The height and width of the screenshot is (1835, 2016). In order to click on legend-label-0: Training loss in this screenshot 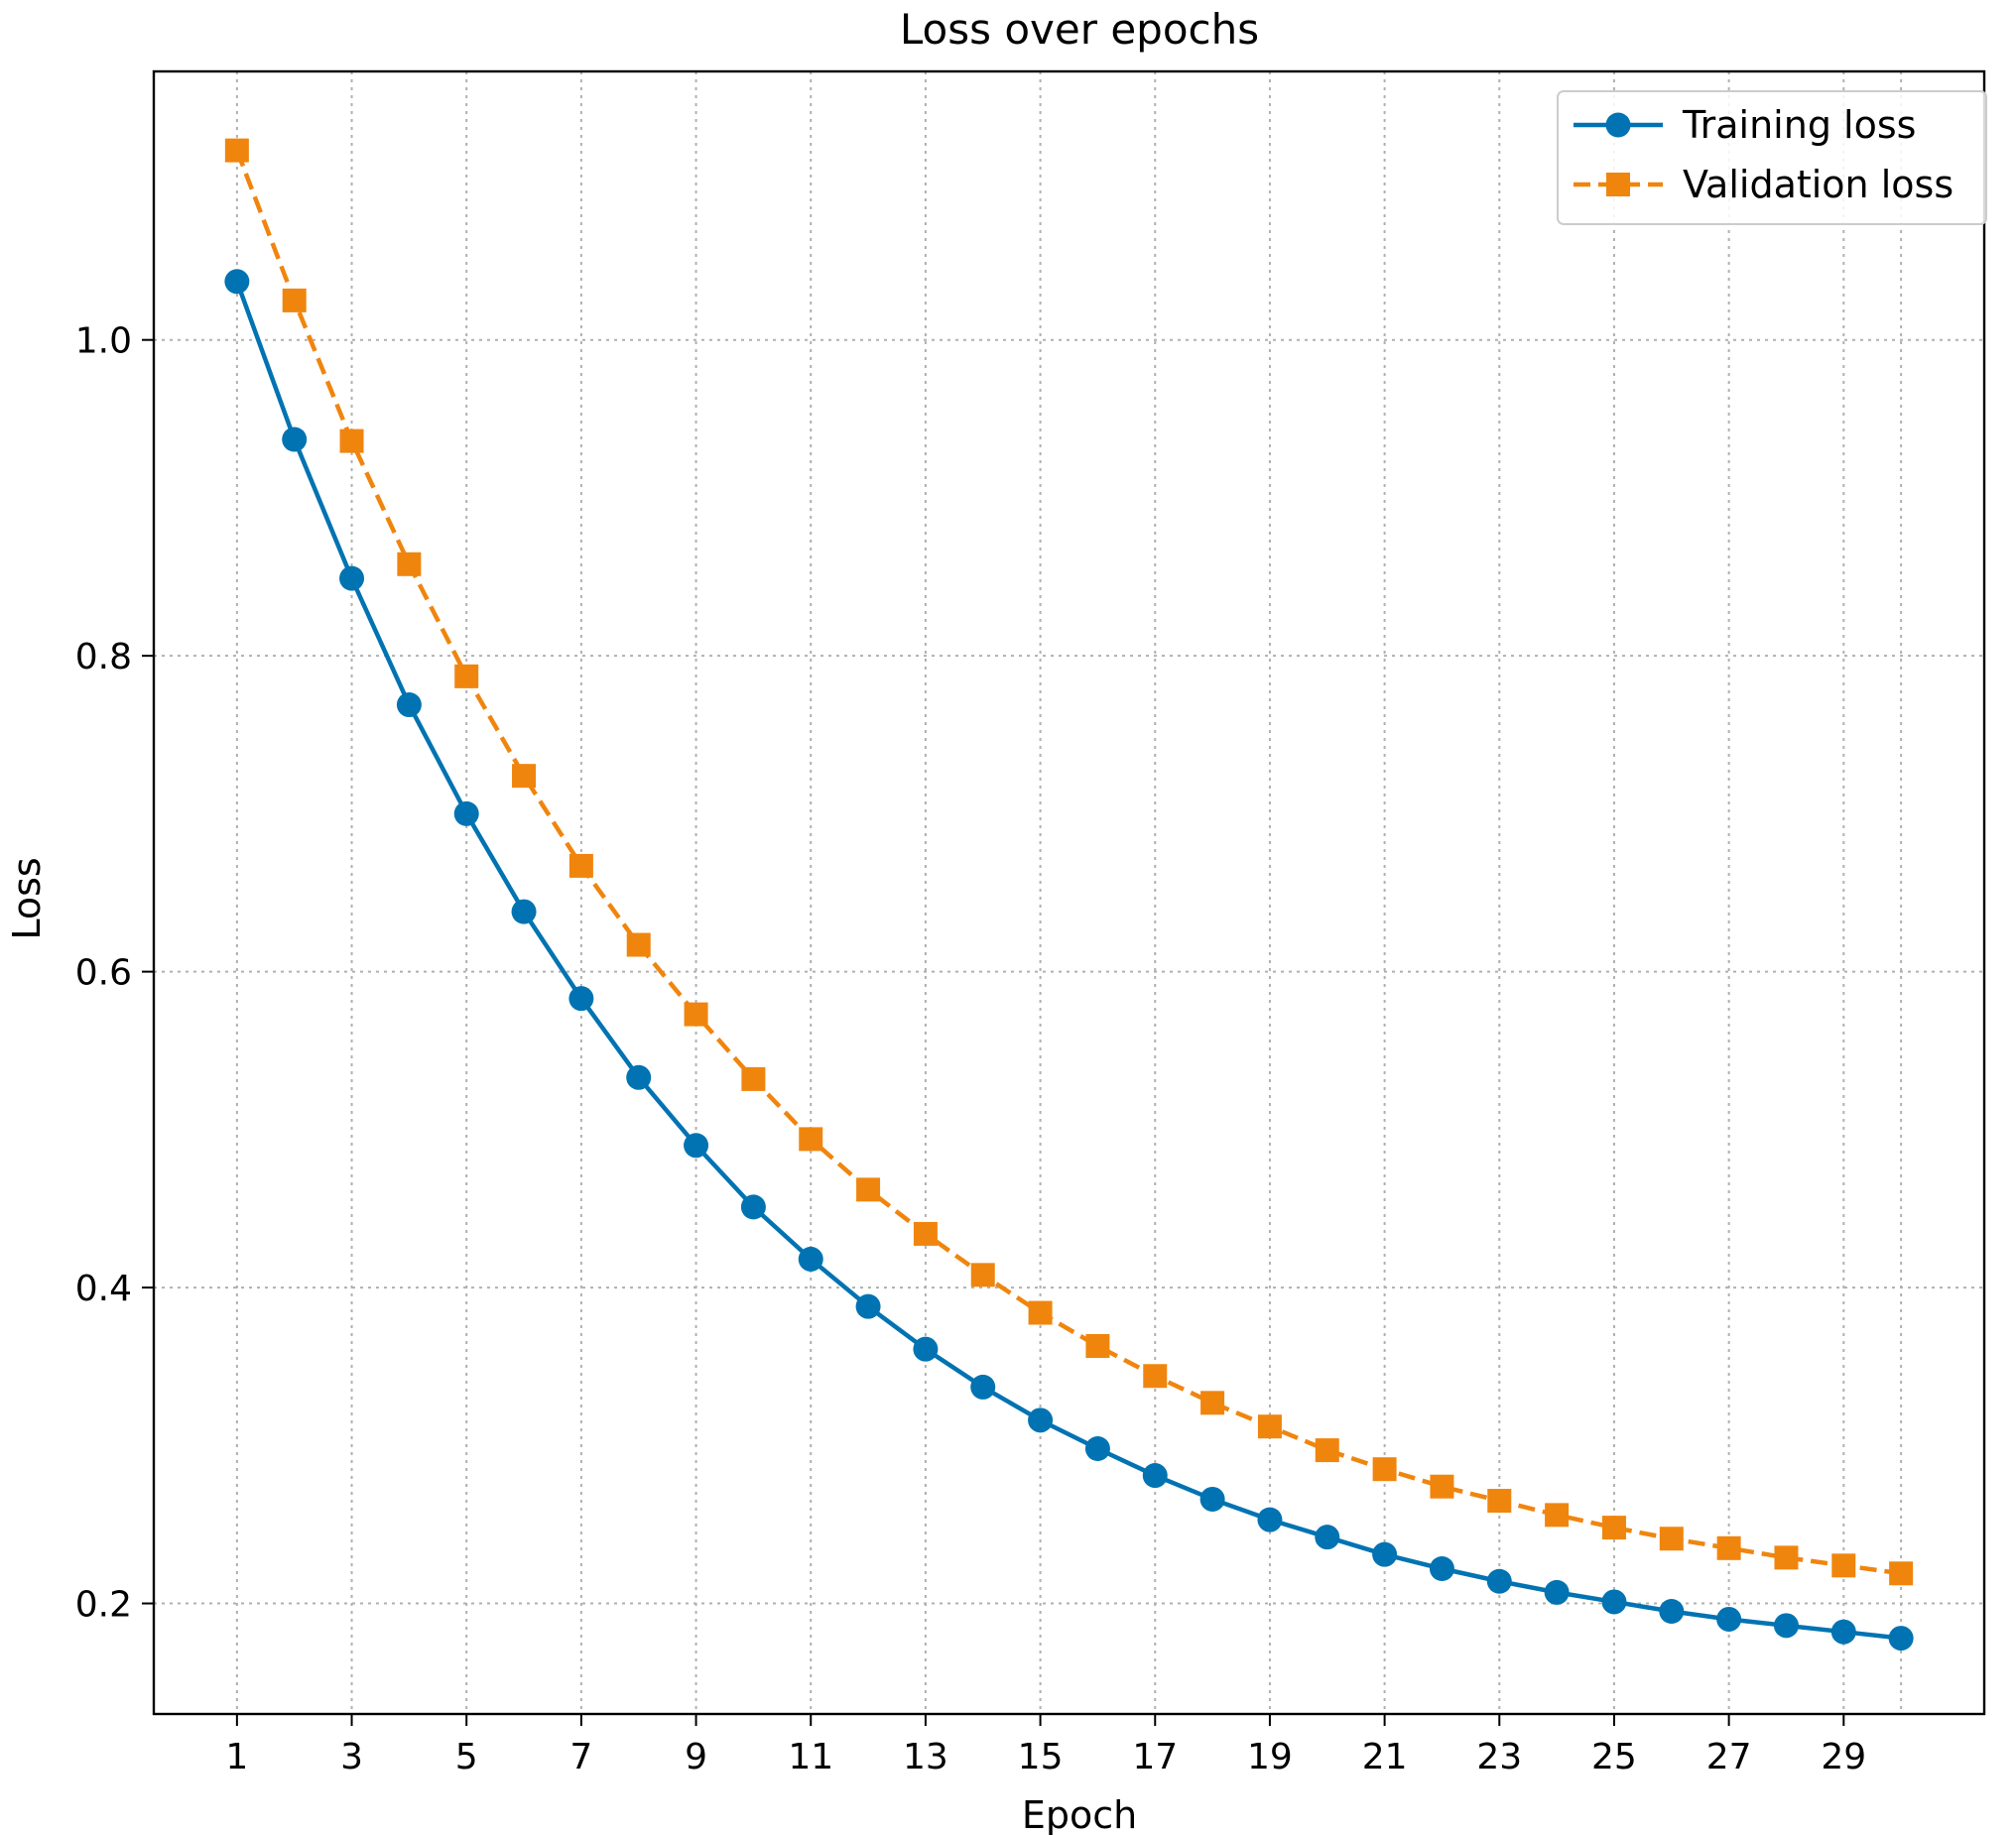, I will do `click(1799, 125)`.